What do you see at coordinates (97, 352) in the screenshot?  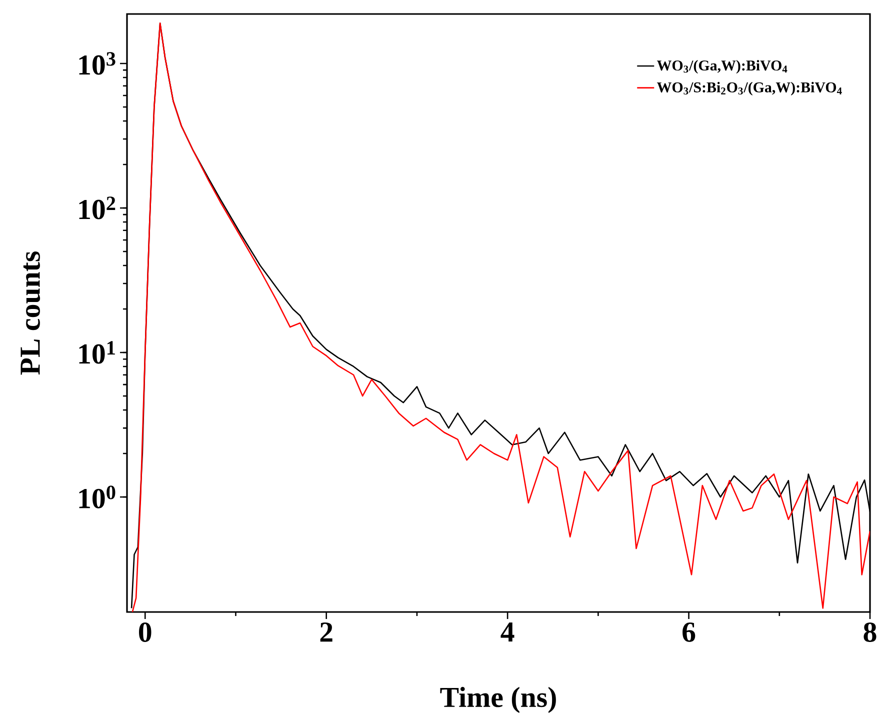 I see `y-tick-label: 10$^{1}$` at bounding box center [97, 352].